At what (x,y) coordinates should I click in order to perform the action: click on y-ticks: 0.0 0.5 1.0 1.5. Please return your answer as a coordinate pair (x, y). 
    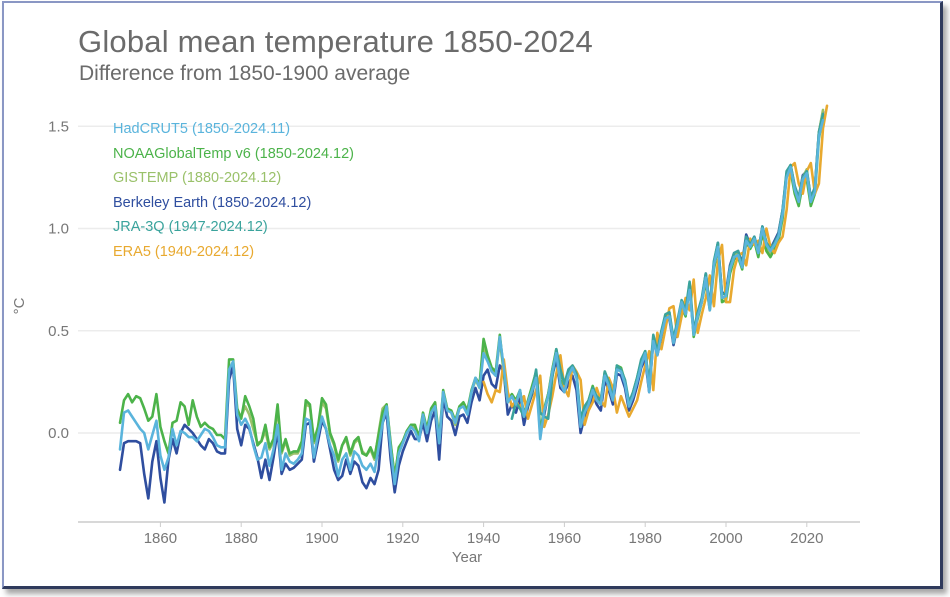
    Looking at the image, I should click on (58, 280).